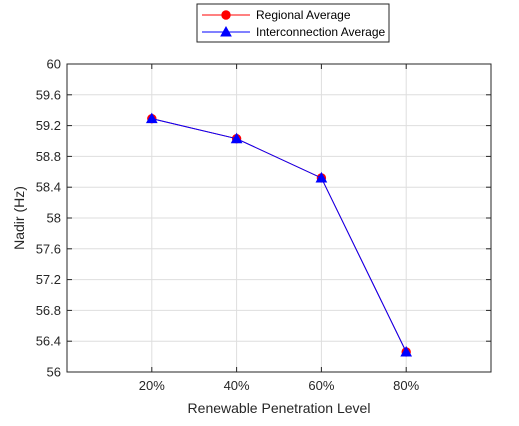 Image resolution: width=519 pixels, height=426 pixels. I want to click on y-tick-label: 57.2, so click(48, 279).